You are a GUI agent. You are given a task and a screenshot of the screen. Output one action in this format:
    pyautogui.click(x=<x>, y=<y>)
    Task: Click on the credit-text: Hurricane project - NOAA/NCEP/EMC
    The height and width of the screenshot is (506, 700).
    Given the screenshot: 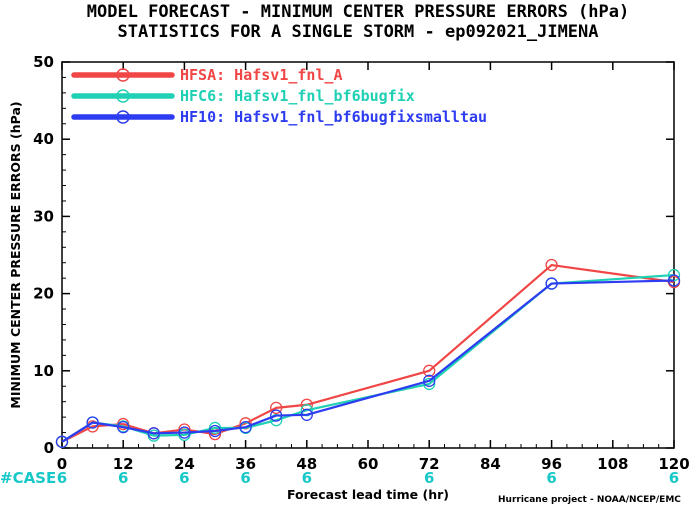 What is the action you would take?
    pyautogui.click(x=589, y=500)
    